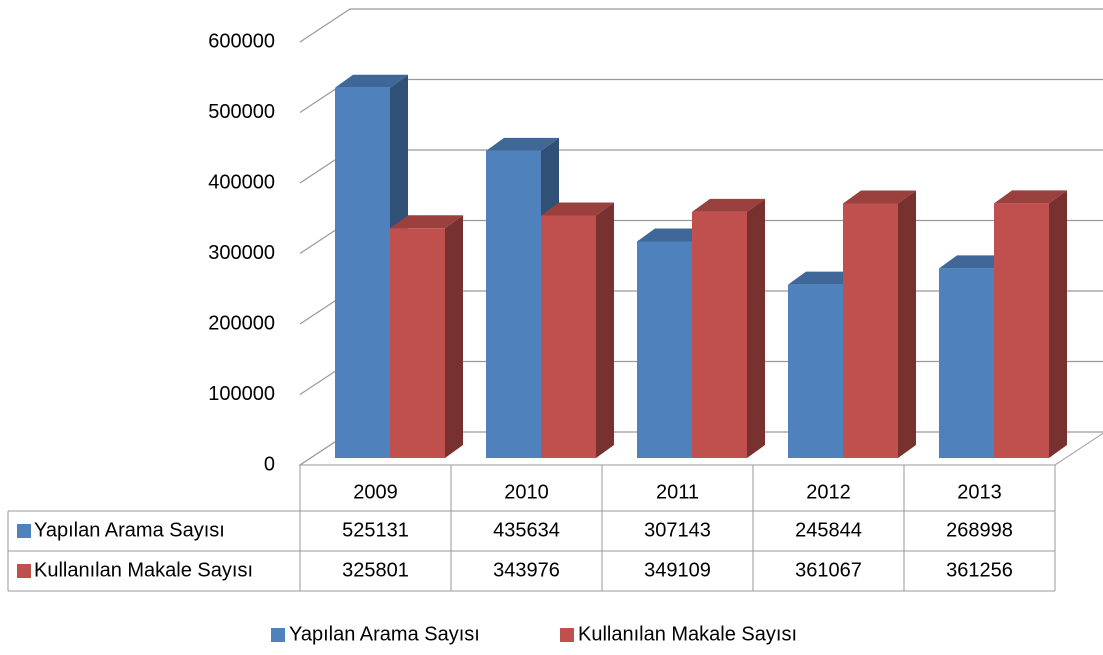  What do you see at coordinates (143, 570) in the screenshot?
I see `table-row-label: Kullanılan Makale Sayısı` at bounding box center [143, 570].